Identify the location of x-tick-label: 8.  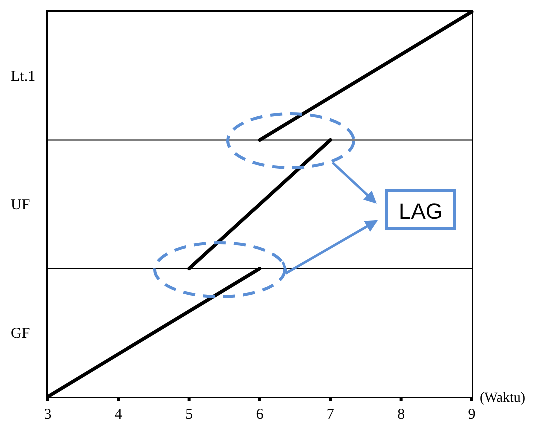
(402, 414).